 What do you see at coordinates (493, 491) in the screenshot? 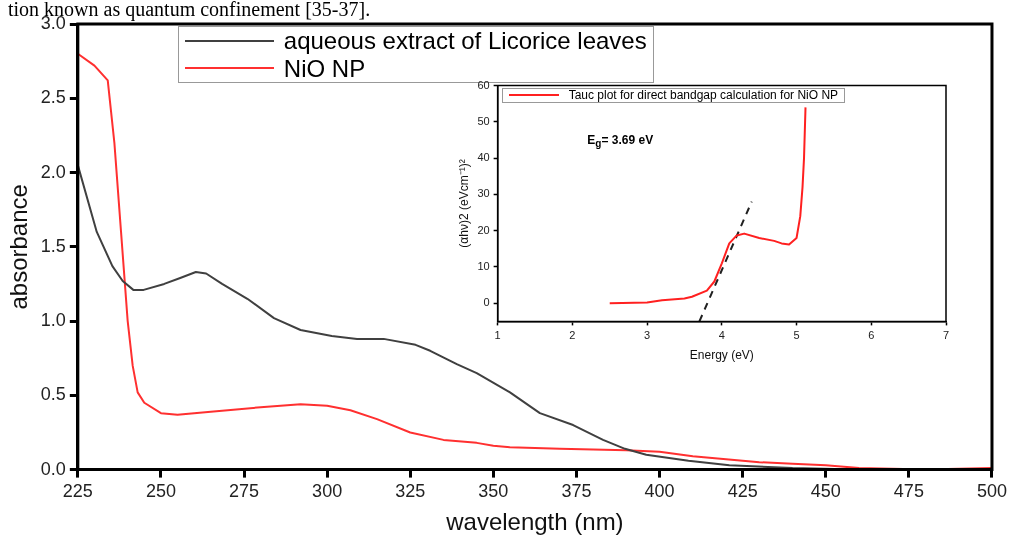
I see `x-tick-label: 350` at bounding box center [493, 491].